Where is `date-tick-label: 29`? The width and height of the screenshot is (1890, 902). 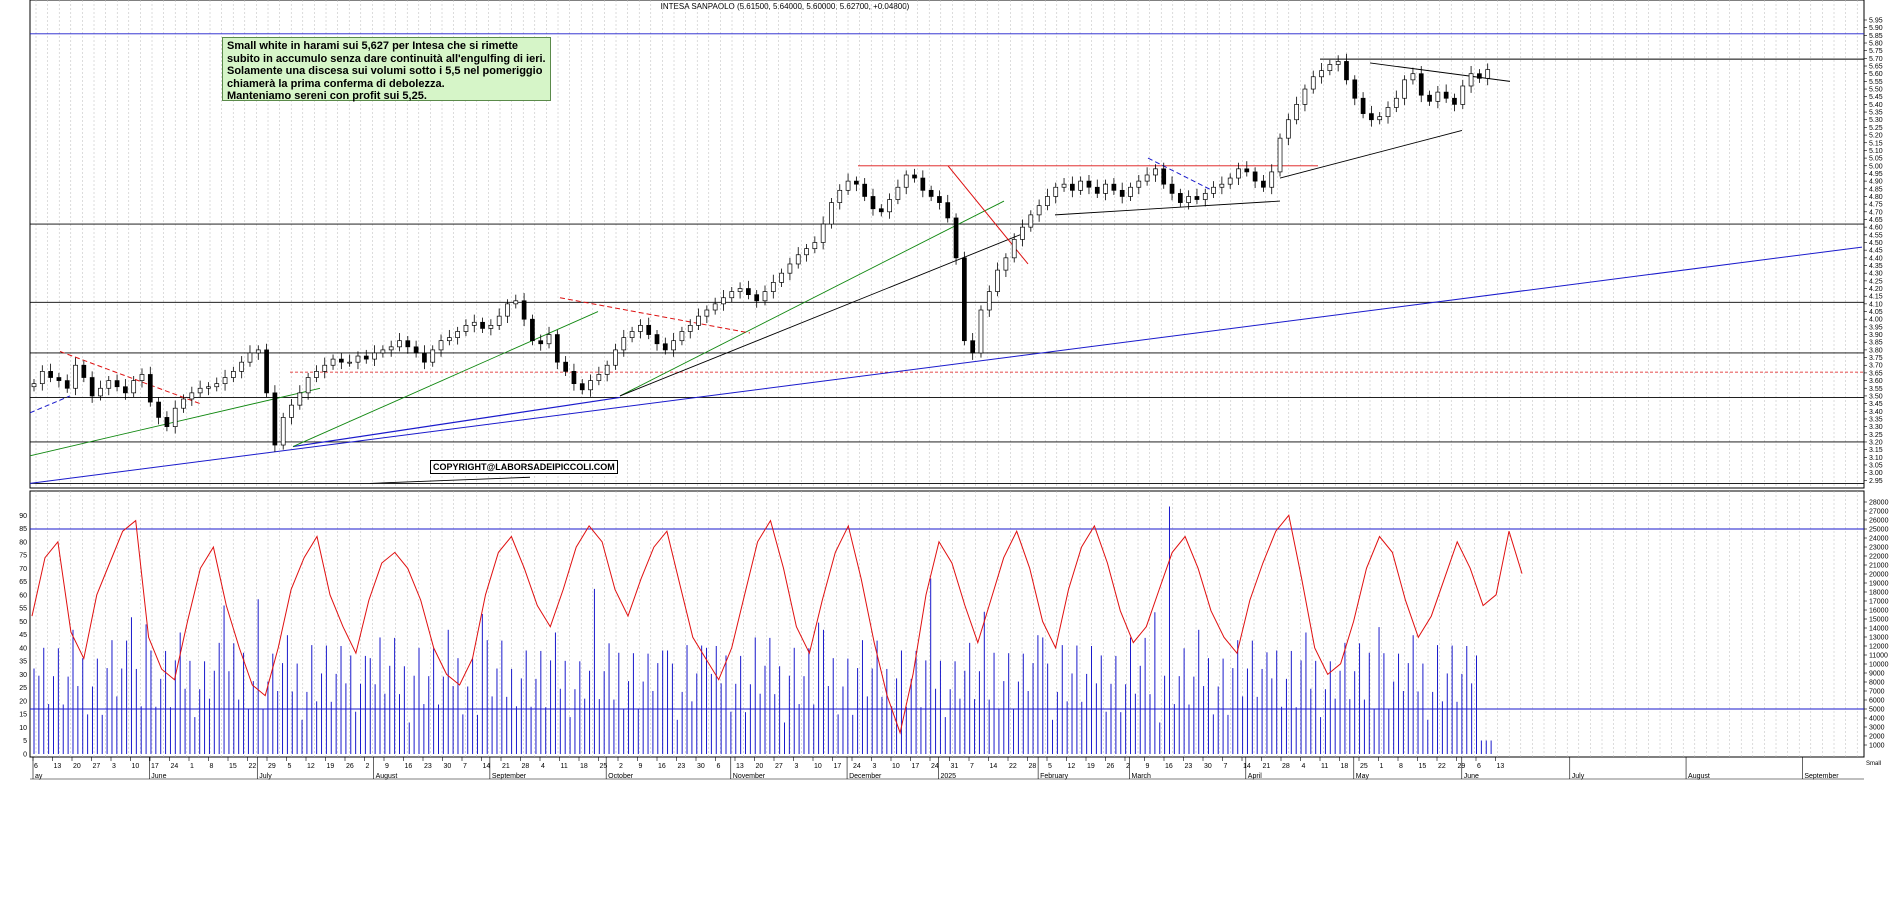 date-tick-label: 29 is located at coordinates (272, 766).